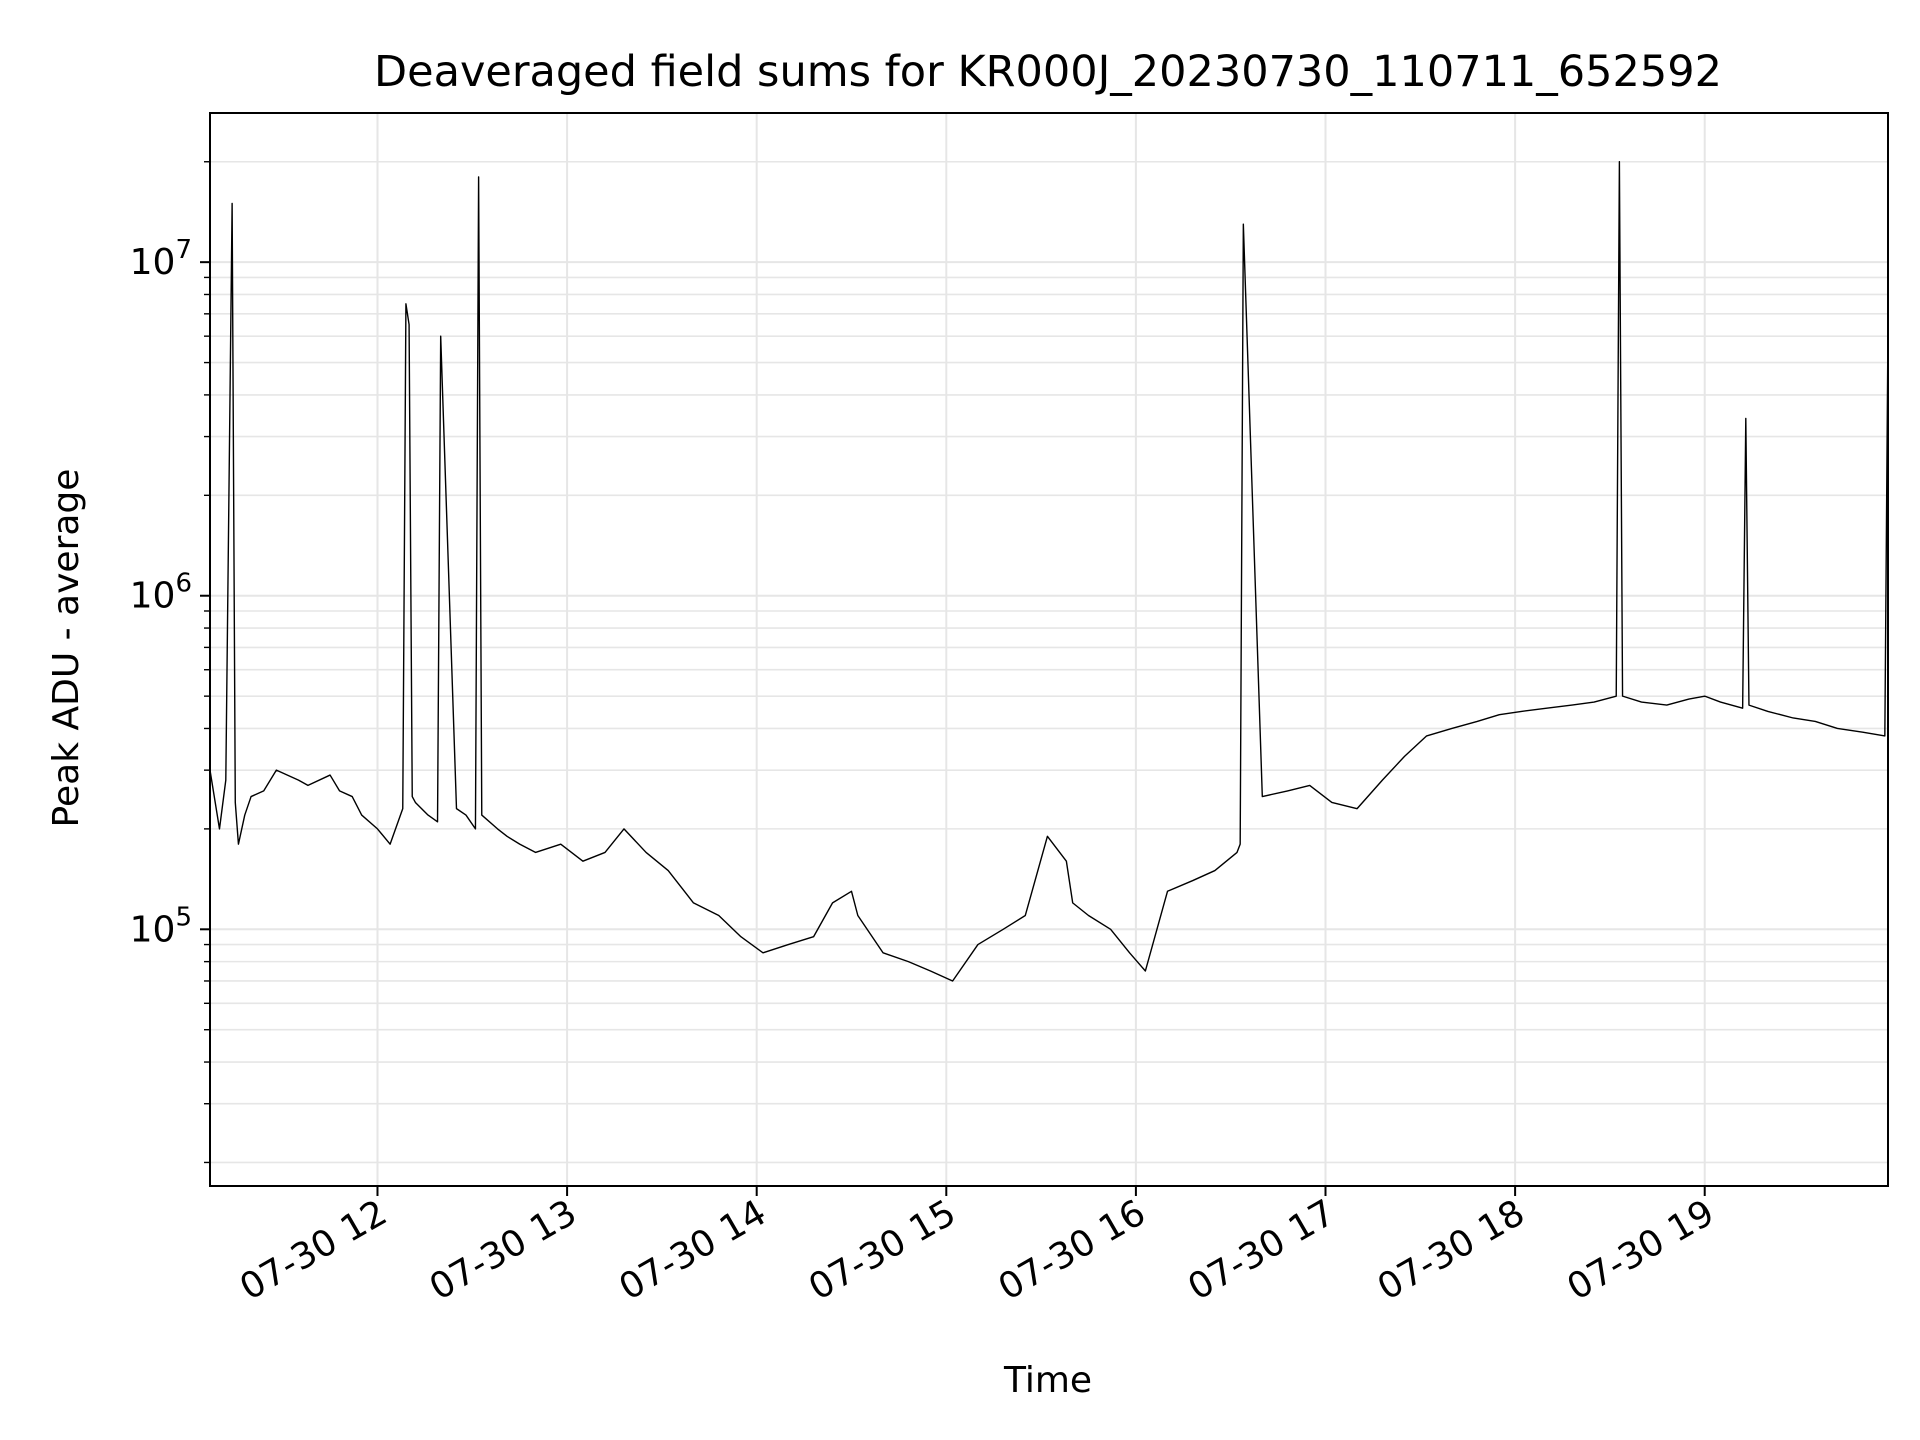 Image resolution: width=1920 pixels, height=1440 pixels. I want to click on y-tick-exponent: 6, so click(183, 584).